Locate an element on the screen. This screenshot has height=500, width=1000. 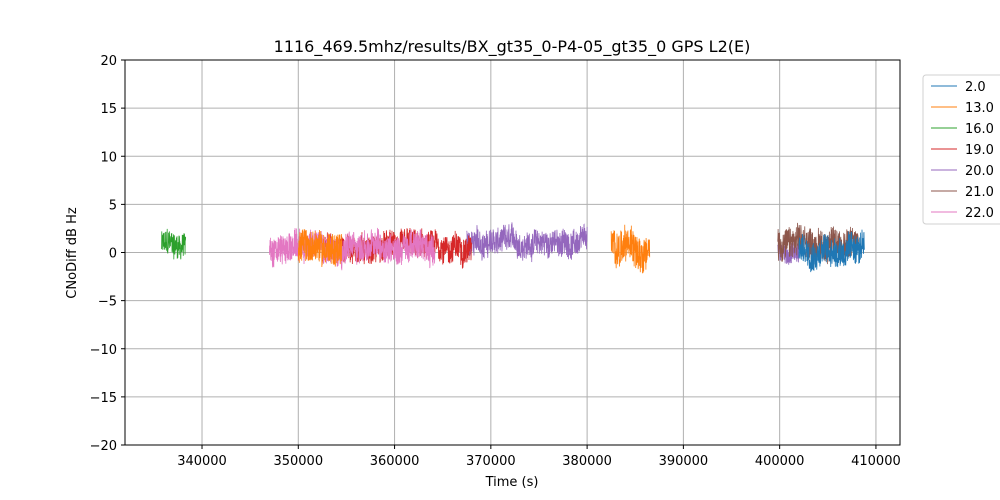
y-tick-label: 15 is located at coordinates (108, 109).